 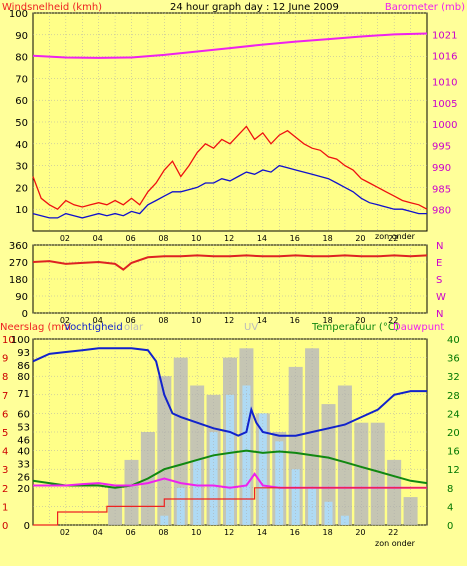 I want to click on temperature-y-tick-label: 28, so click(x=453, y=396).